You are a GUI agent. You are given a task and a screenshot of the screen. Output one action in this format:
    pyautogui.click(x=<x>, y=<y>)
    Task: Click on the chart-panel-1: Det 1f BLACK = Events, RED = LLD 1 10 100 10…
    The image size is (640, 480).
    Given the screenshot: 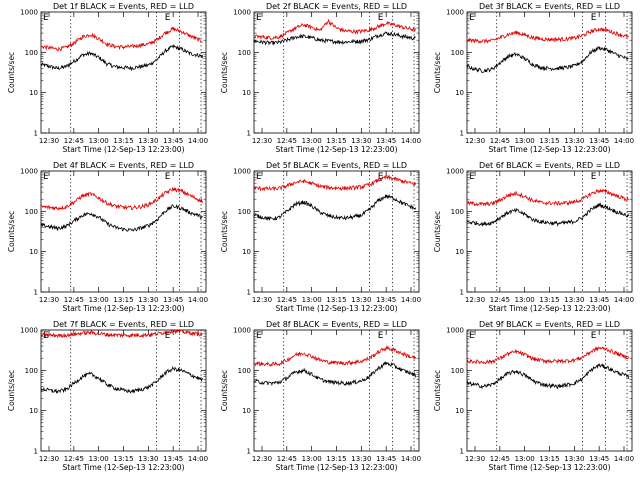 What is the action you would take?
    pyautogui.click(x=107, y=78)
    